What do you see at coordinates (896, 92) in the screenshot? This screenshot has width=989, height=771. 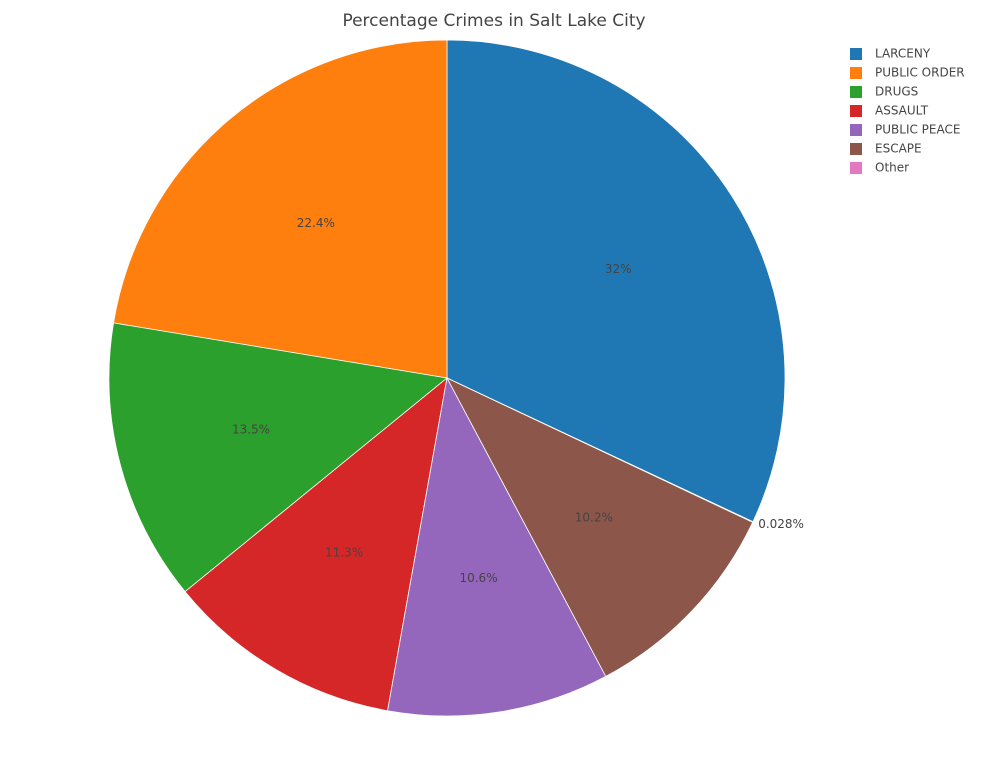 I see `legend-label: DRUGS` at bounding box center [896, 92].